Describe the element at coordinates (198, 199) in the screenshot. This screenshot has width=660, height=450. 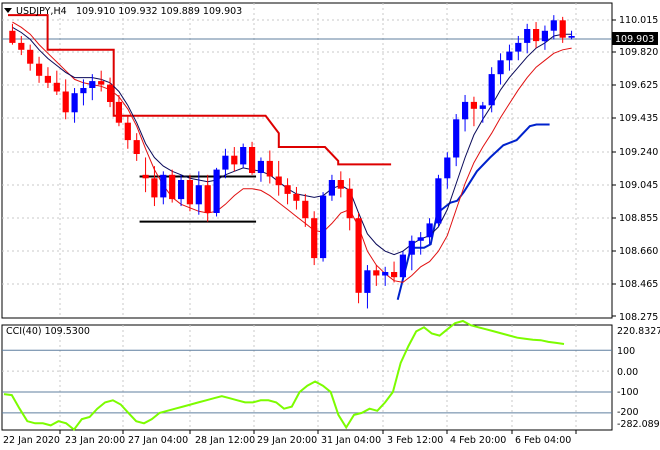
I see `rectangle-object` at that location.